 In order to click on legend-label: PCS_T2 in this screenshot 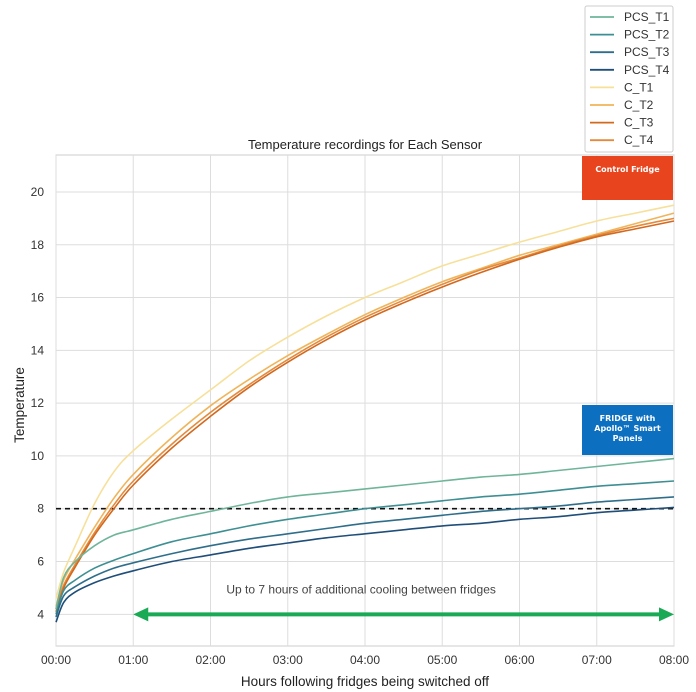, I will do `click(647, 35)`.